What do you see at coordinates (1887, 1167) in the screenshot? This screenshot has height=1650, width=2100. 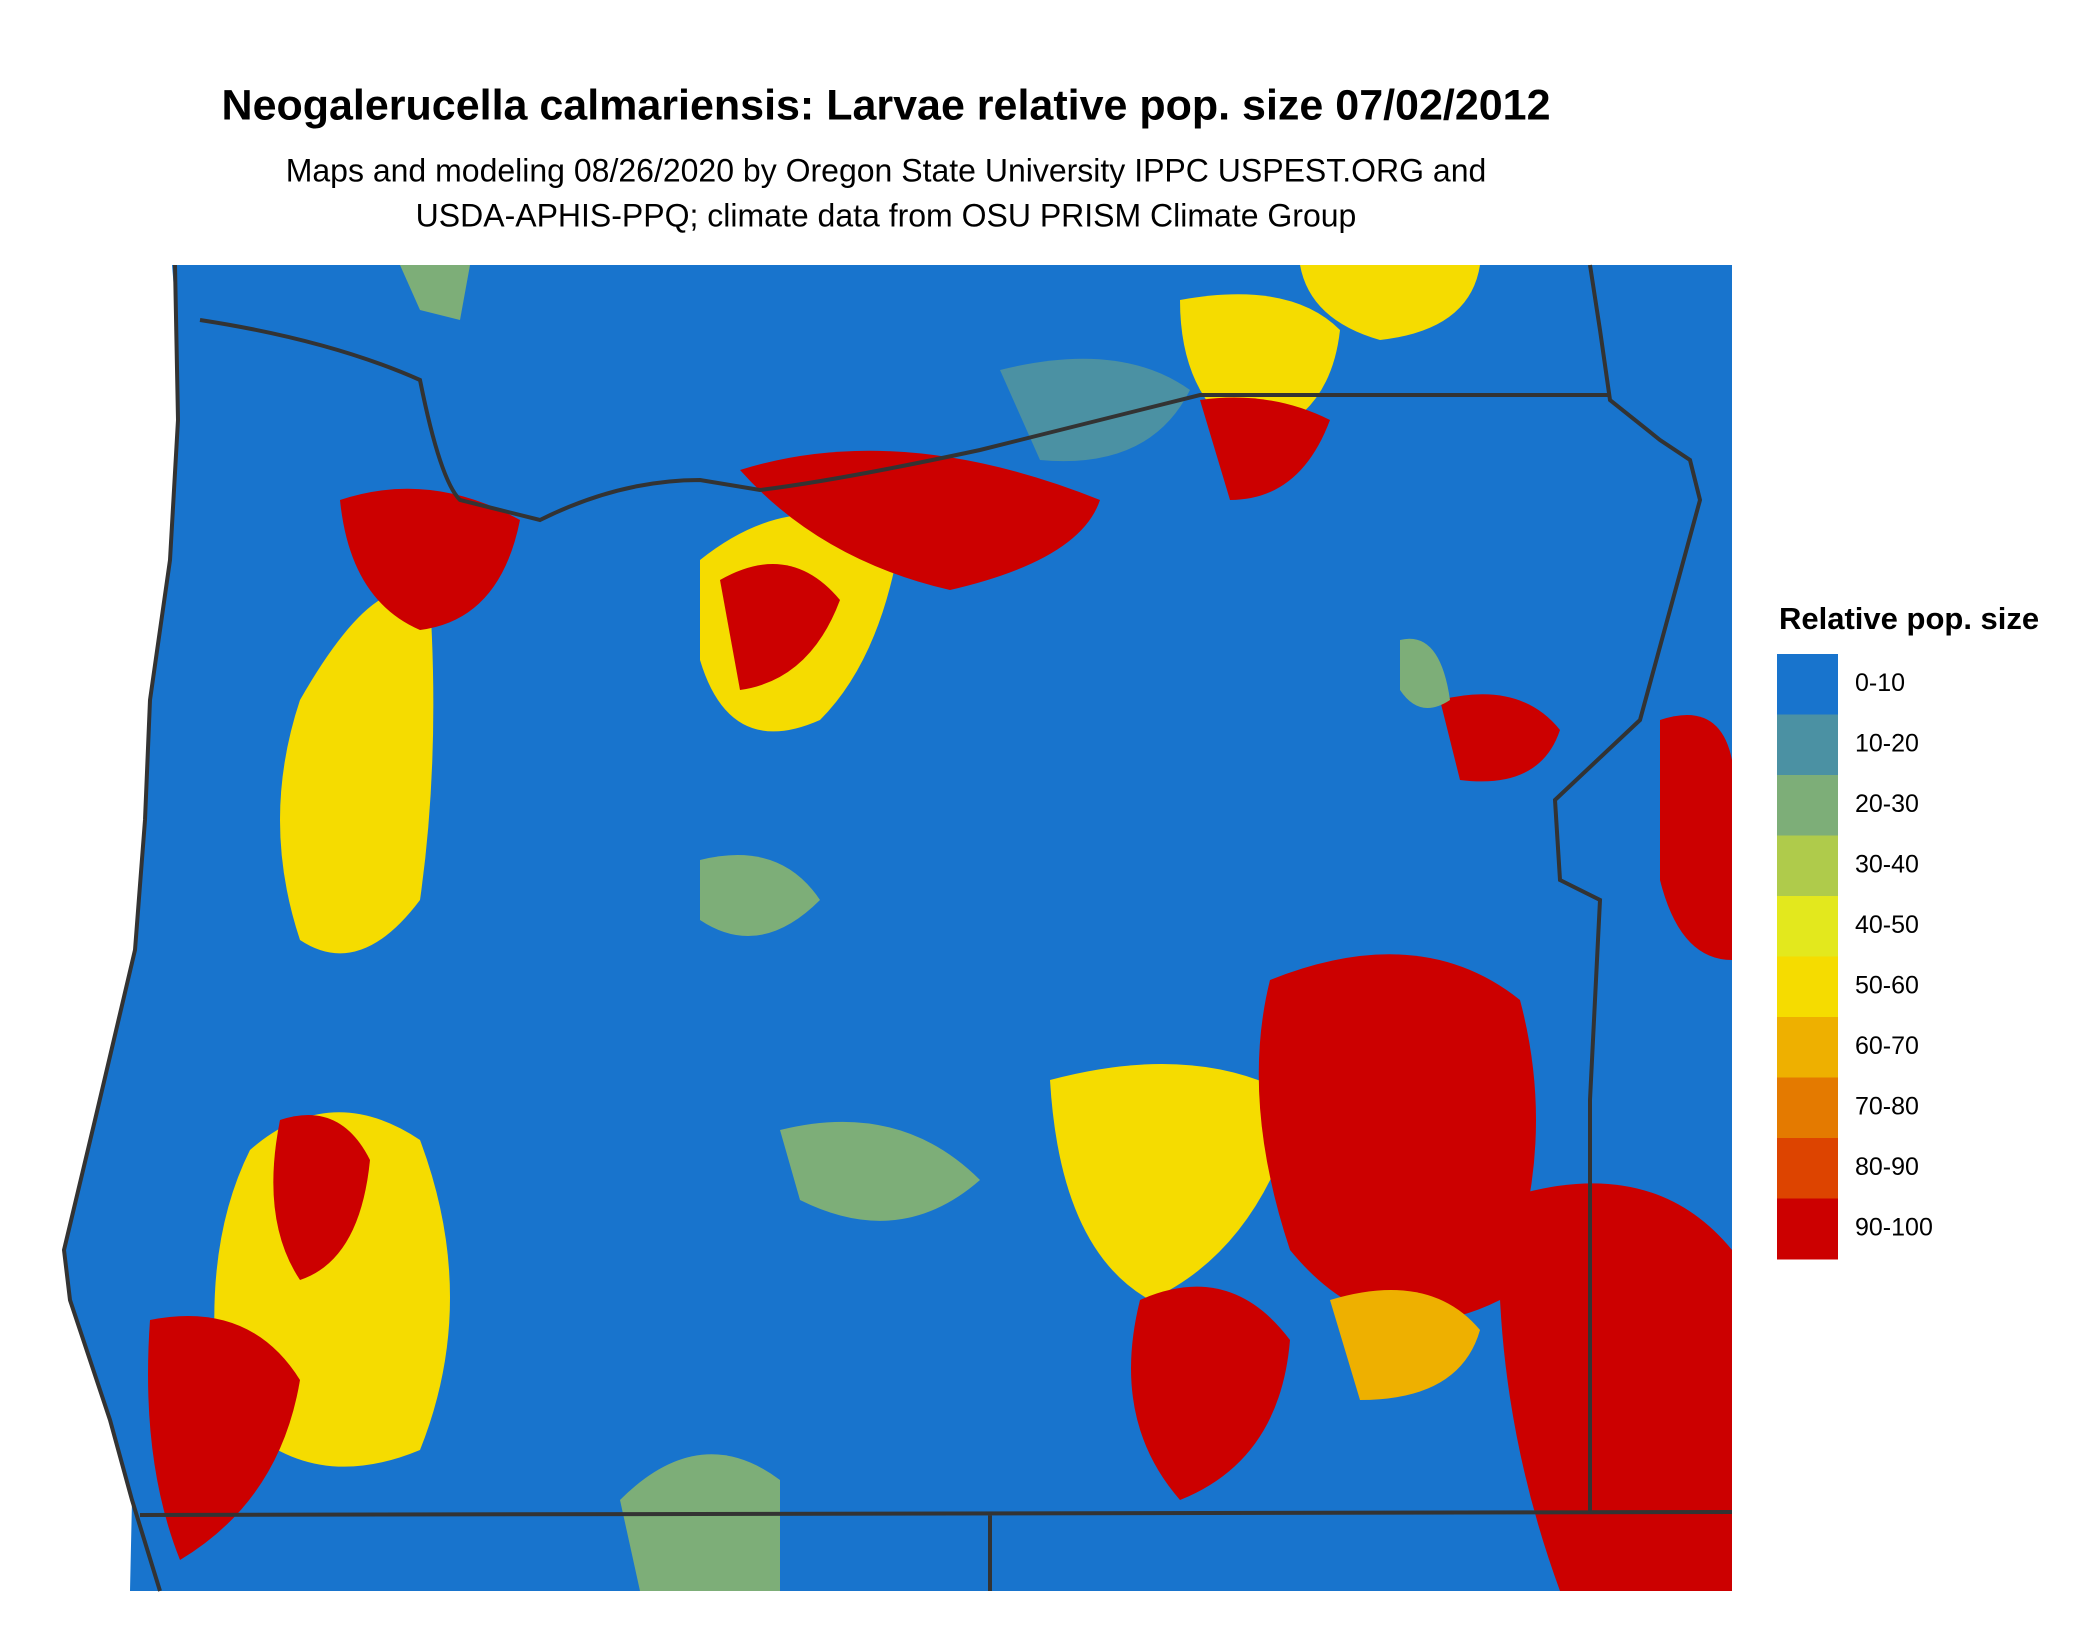 I see `legend-label: 80-90` at bounding box center [1887, 1167].